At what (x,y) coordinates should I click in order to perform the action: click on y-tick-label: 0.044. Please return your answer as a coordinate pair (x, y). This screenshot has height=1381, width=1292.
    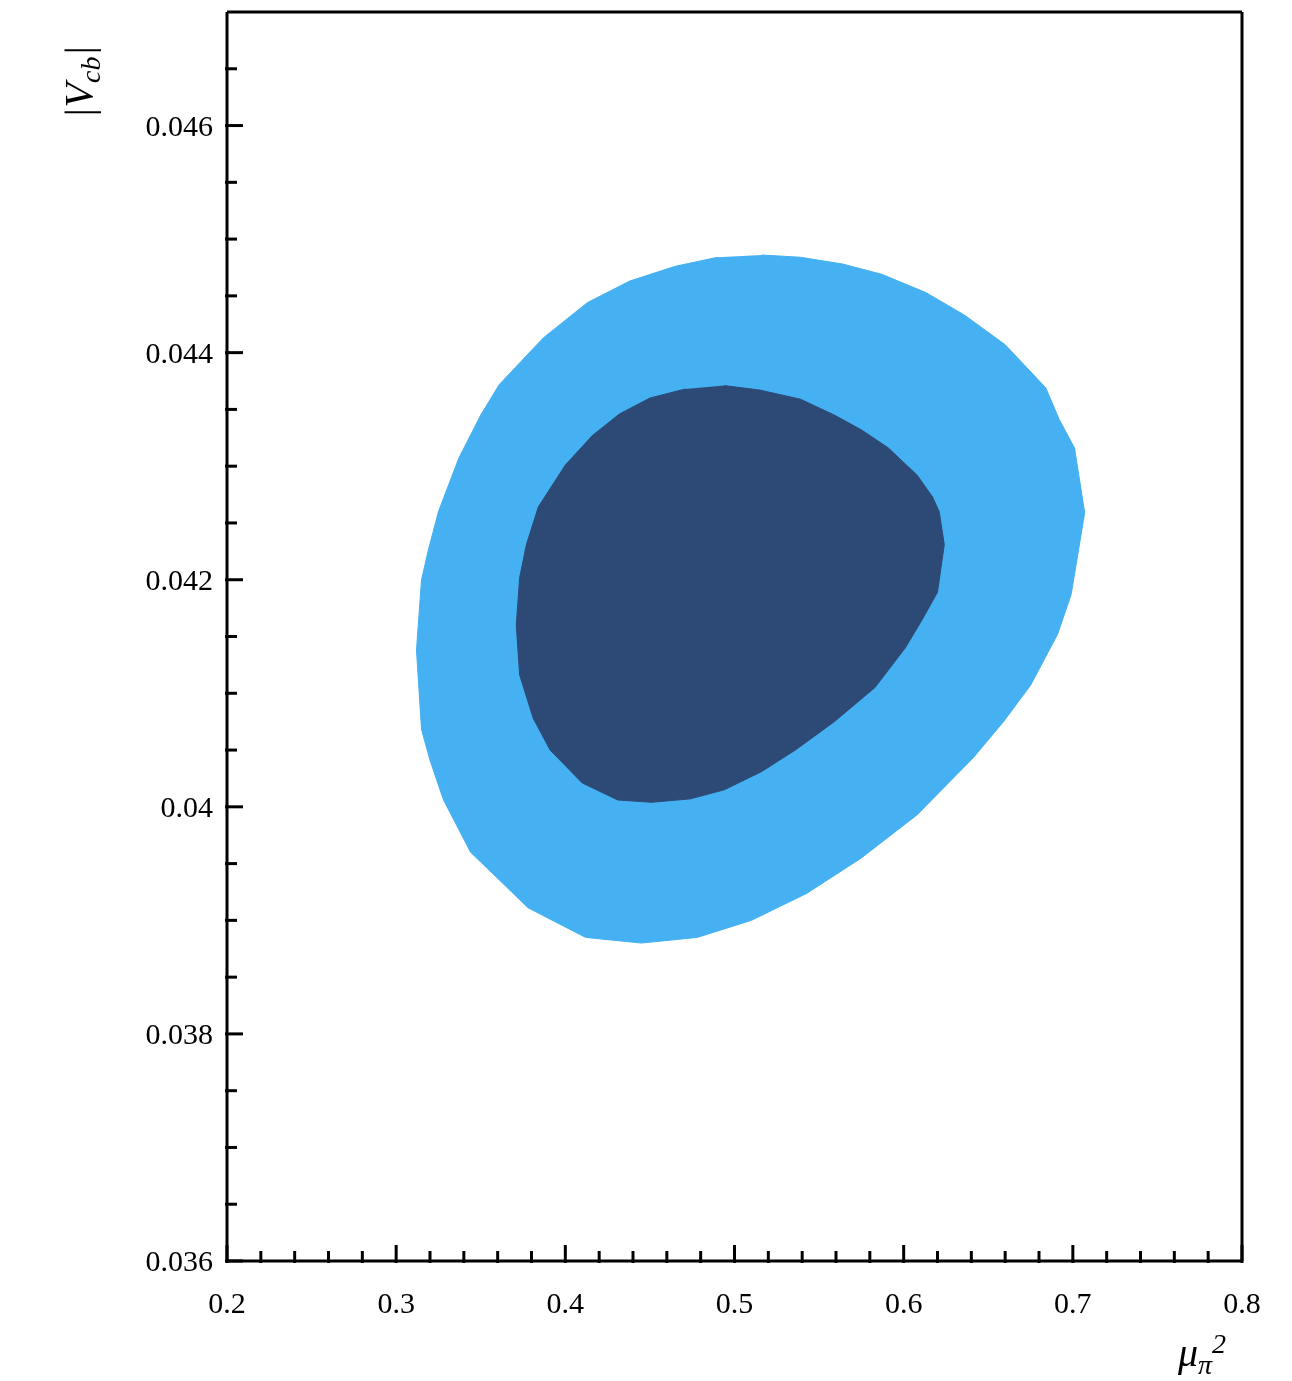
    Looking at the image, I should click on (179, 352).